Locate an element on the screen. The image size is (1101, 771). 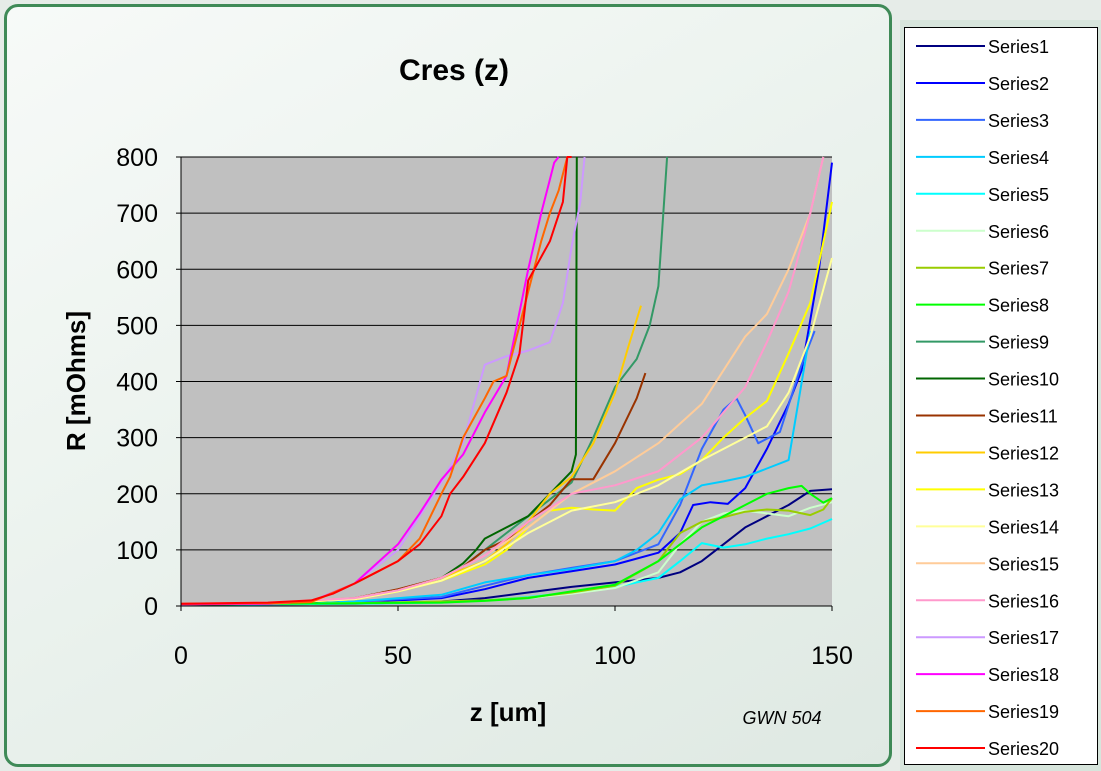
series-line-series8 is located at coordinates (507, 545).